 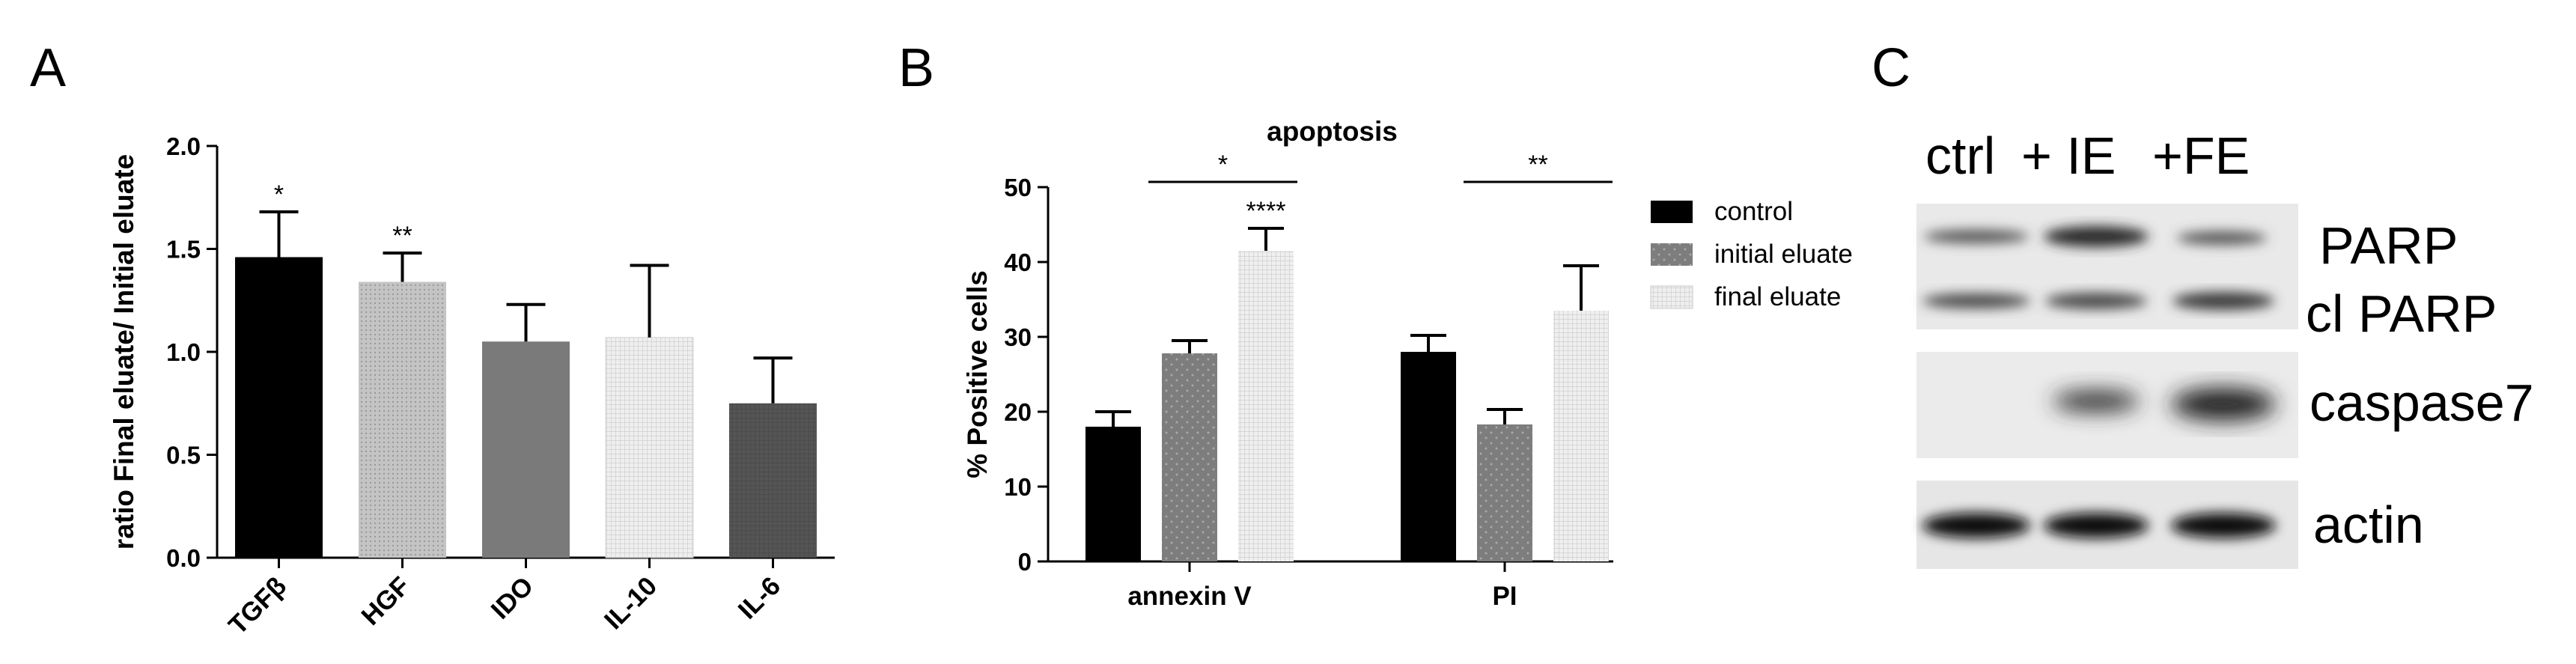 I want to click on y-axis-title-a: ratio Final eluate/ Initial eluate, so click(x=124, y=351).